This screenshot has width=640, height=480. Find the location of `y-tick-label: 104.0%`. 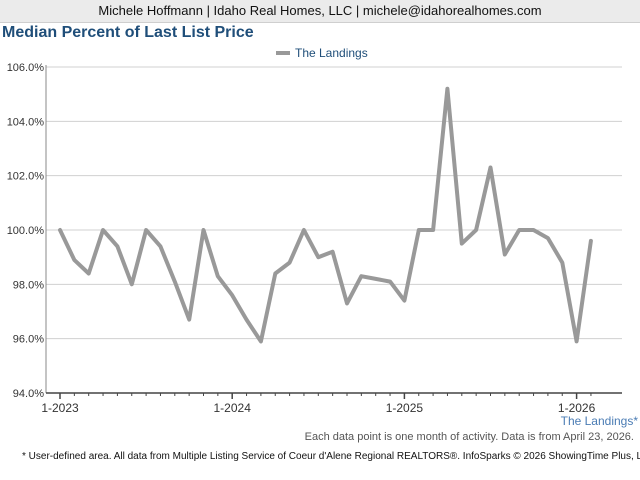

y-tick-label: 104.0% is located at coordinates (26, 122).